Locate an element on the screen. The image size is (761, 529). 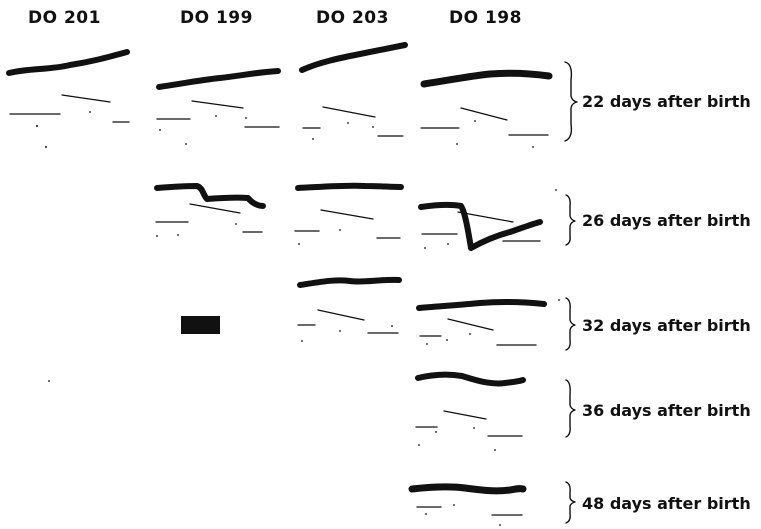
trace-group-do198-36d is located at coordinates (470, 404).